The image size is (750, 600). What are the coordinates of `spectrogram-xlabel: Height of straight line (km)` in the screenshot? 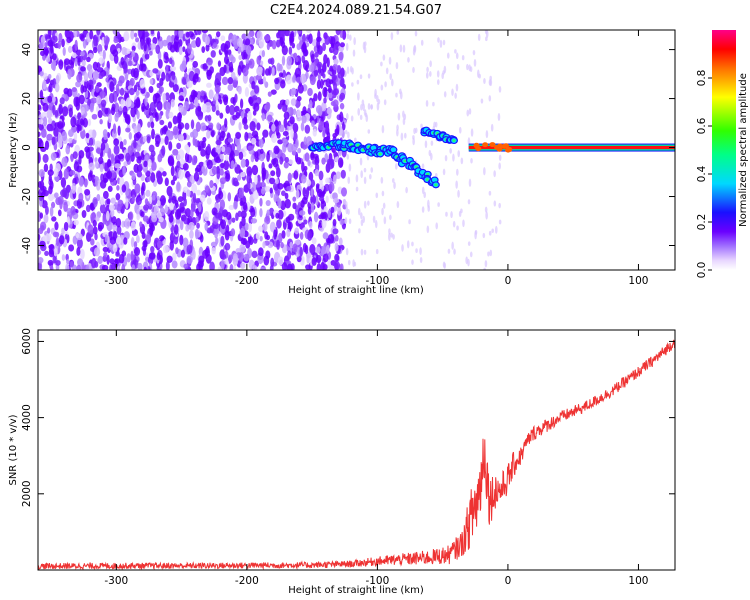 It's located at (356, 290).